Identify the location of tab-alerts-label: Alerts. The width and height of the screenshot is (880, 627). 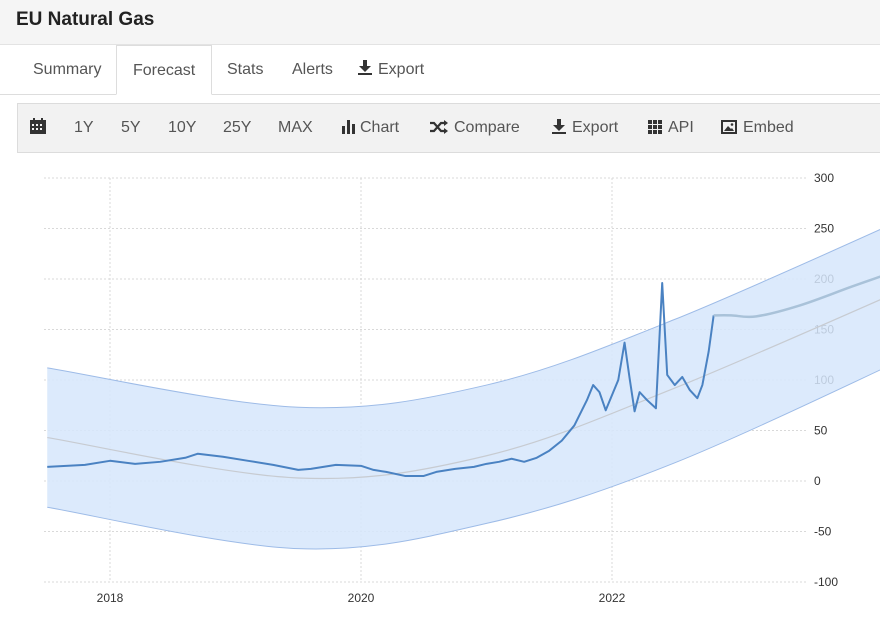
(312, 69).